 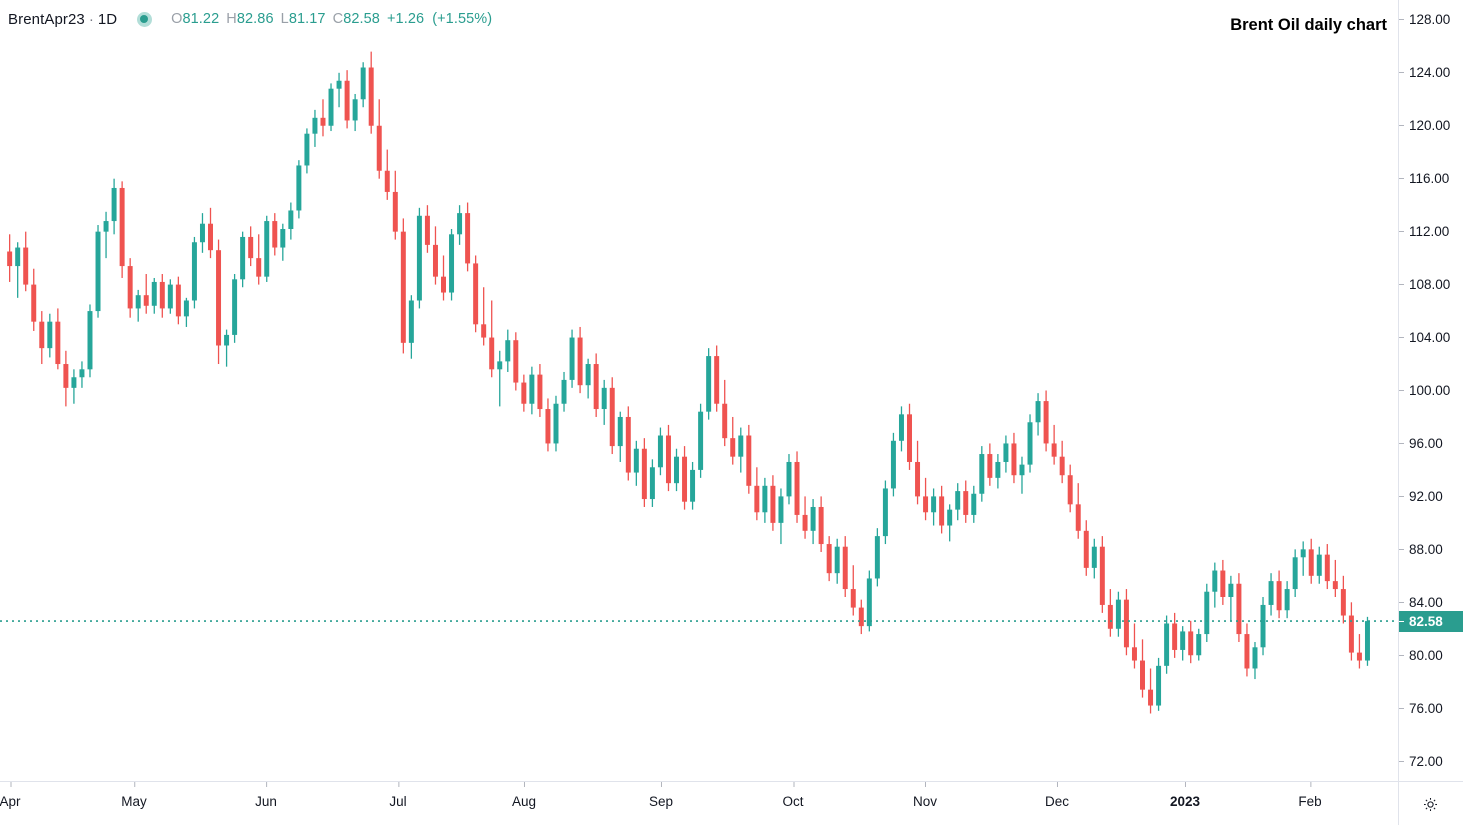 I want to click on price-tick-text: 120.00, so click(x=1430, y=126).